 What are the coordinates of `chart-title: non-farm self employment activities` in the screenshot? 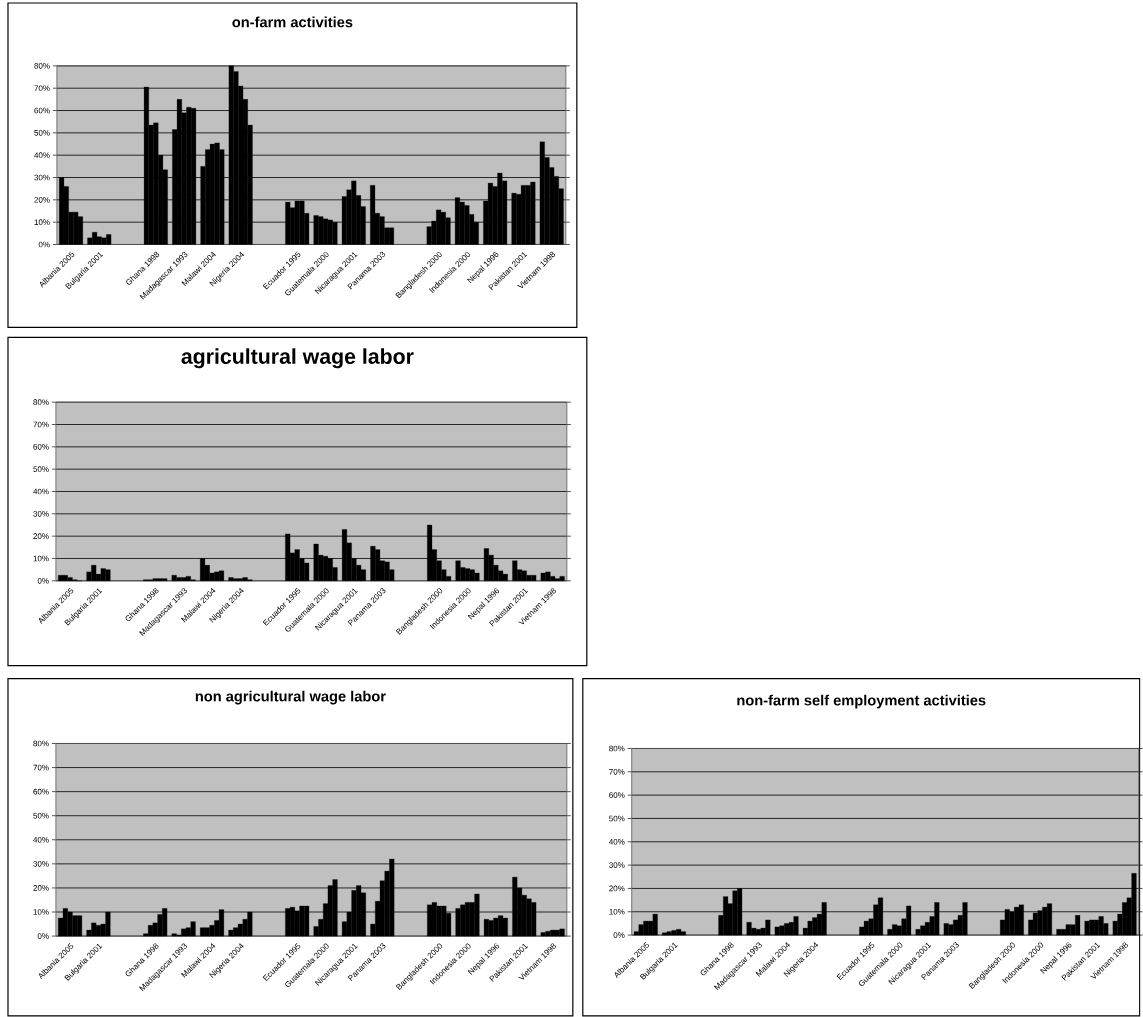 It's located at (861, 701).